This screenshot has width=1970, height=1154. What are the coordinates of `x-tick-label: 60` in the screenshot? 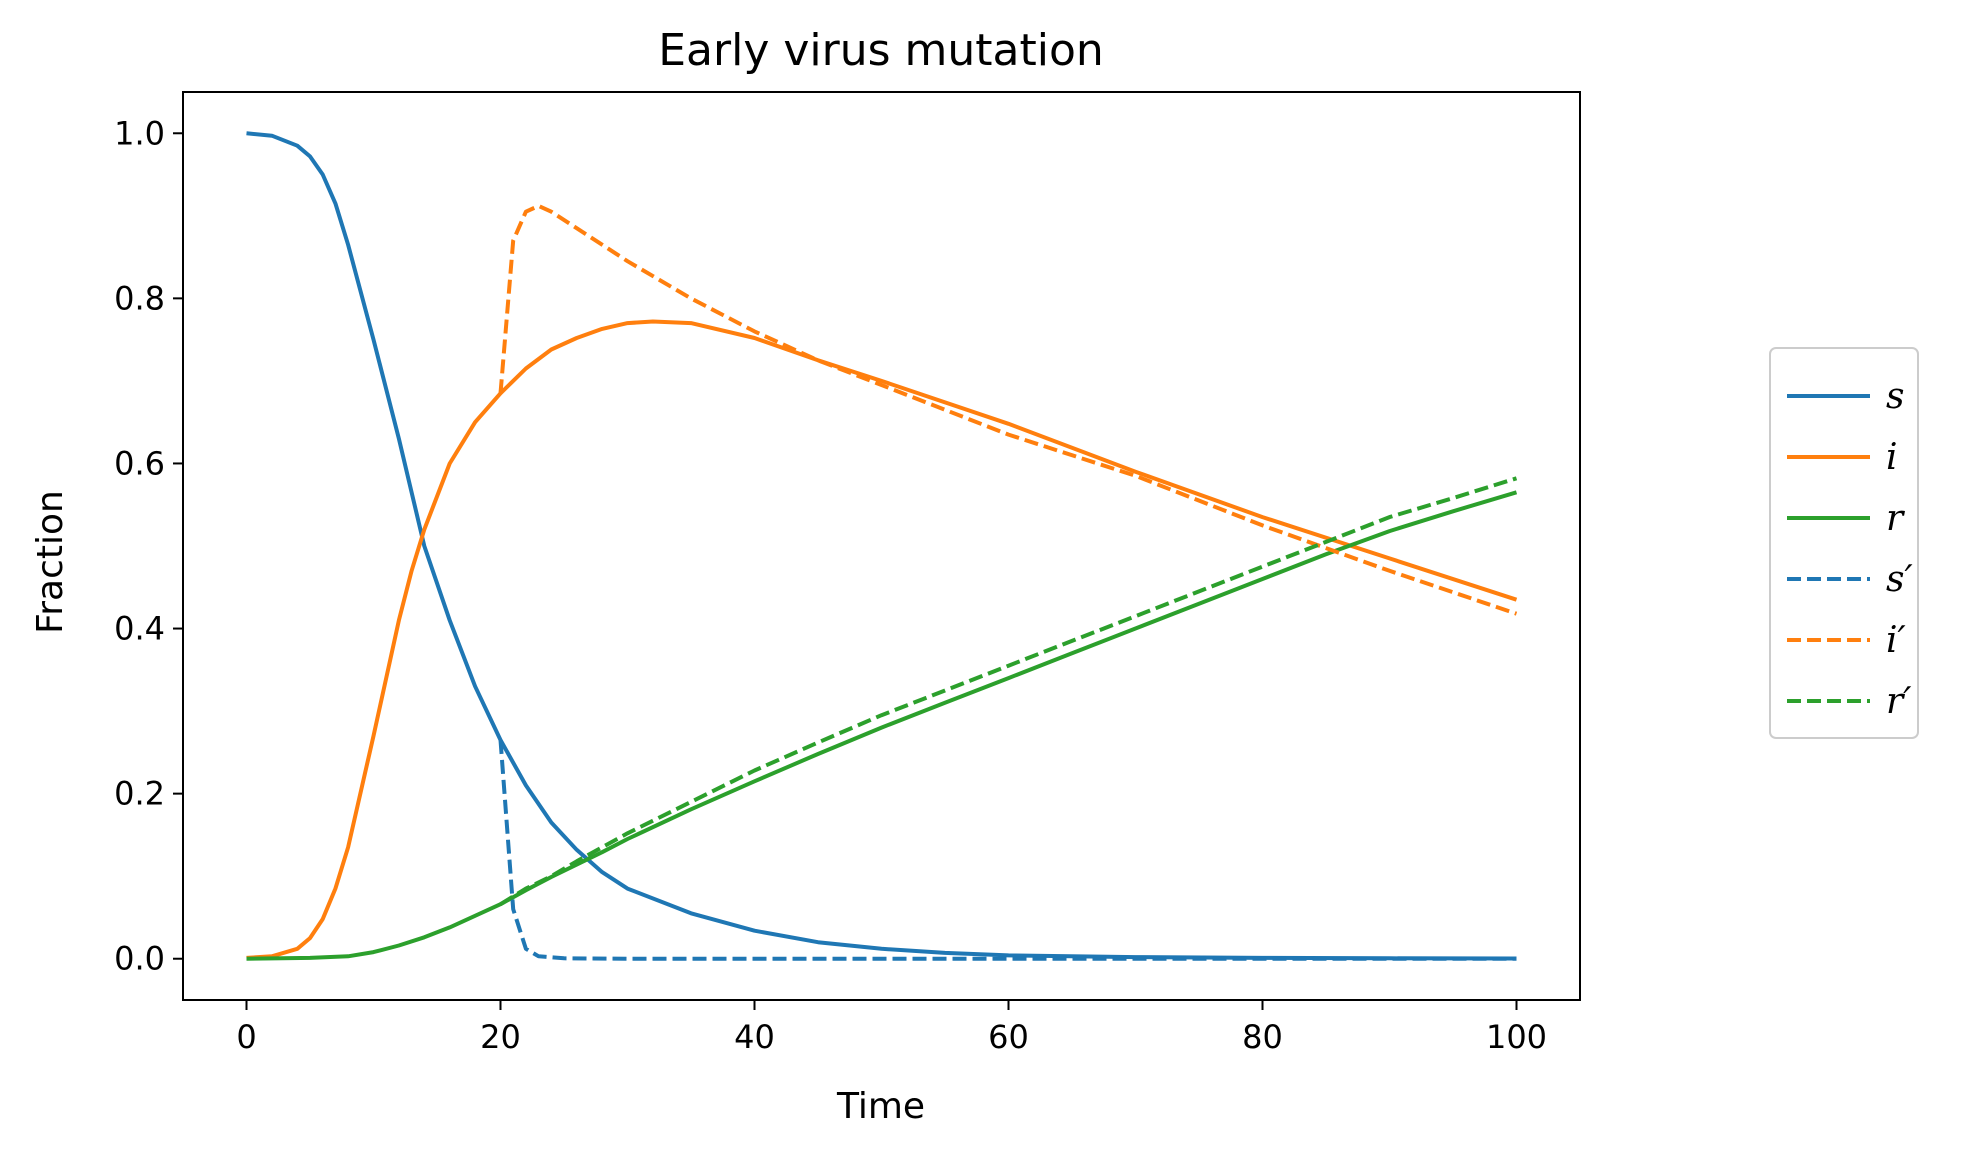 It's located at (1008, 1037).